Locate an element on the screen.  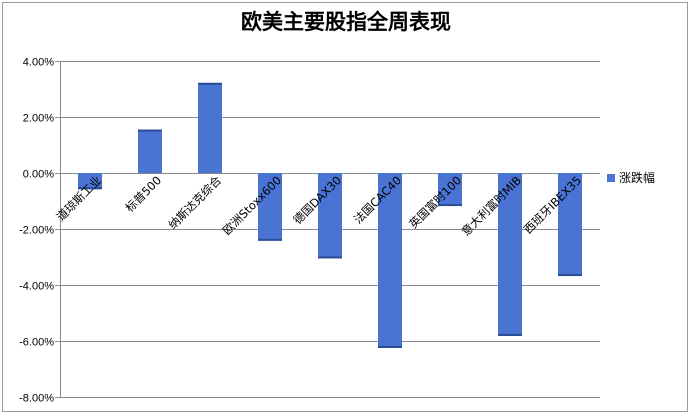
legend: 涨跌幅 is located at coordinates (631, 177).